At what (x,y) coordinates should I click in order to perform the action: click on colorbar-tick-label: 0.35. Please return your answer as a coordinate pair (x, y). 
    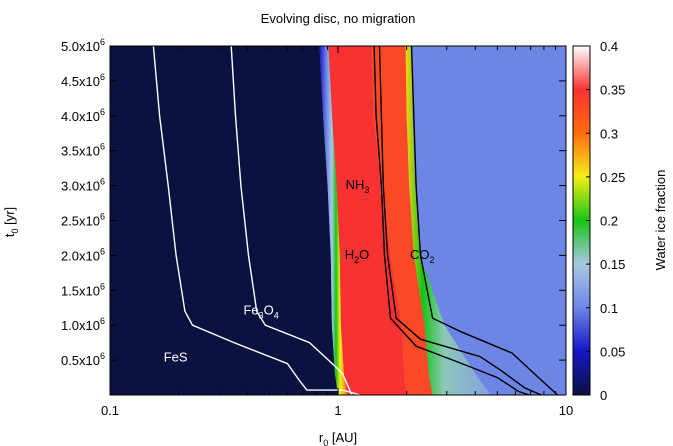
    Looking at the image, I should click on (612, 90).